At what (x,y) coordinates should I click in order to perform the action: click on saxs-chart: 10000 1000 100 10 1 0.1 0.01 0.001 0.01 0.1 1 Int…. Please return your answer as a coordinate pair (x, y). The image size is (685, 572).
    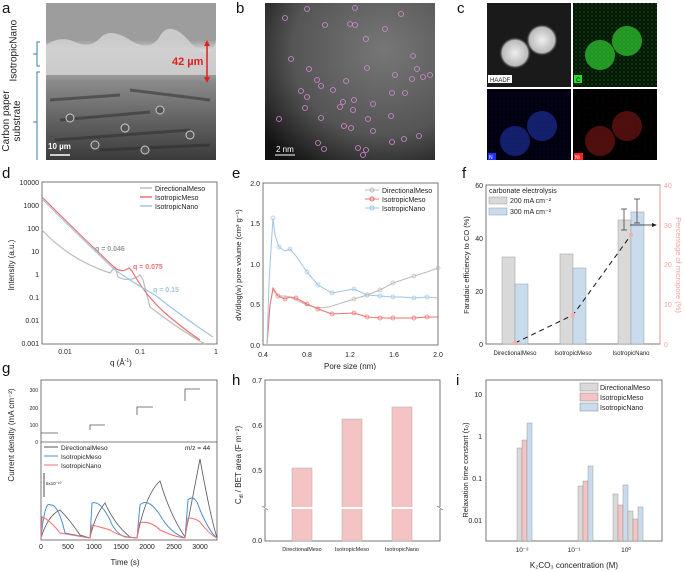
    Looking at the image, I should click on (112, 267).